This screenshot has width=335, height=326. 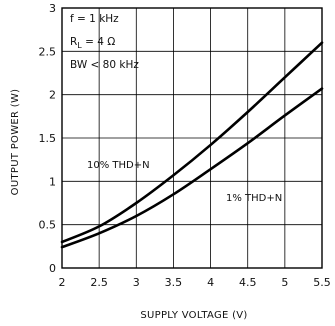 I want to click on x-tick-label: 3.5, so click(x=174, y=282).